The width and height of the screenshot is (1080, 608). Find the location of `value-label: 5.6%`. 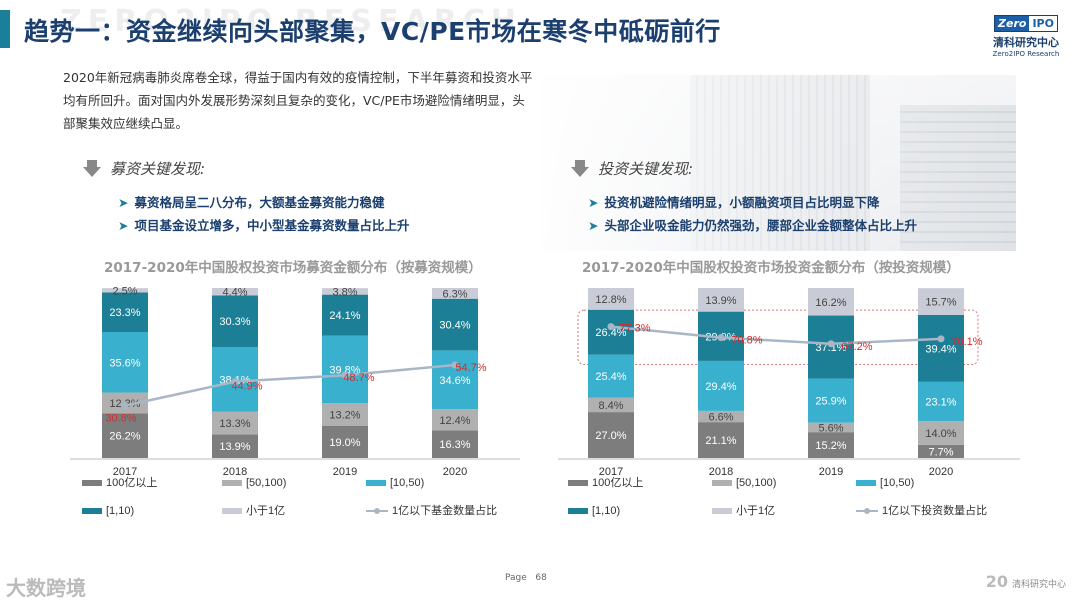

value-label: 5.6% is located at coordinates (830, 428).